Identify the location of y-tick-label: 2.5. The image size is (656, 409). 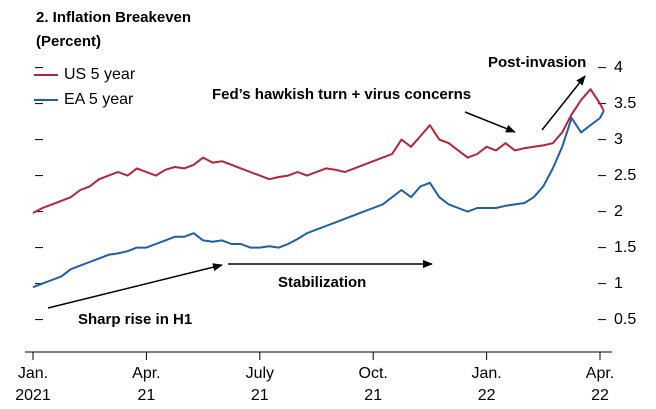
(625, 175).